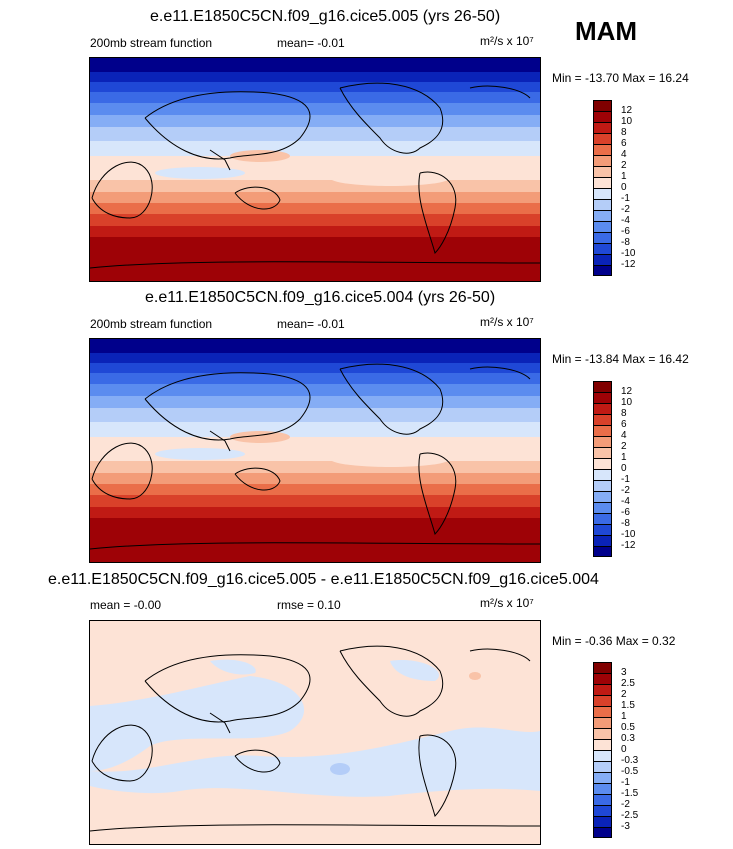  What do you see at coordinates (630, 771) in the screenshot?
I see `colorbar-tick-label: -0.5` at bounding box center [630, 771].